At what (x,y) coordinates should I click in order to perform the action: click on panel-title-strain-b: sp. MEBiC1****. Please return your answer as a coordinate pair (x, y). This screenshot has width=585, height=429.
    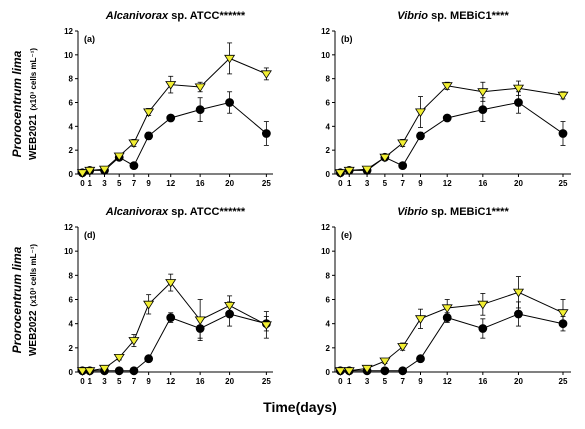
    Looking at the image, I should click on (468, 16).